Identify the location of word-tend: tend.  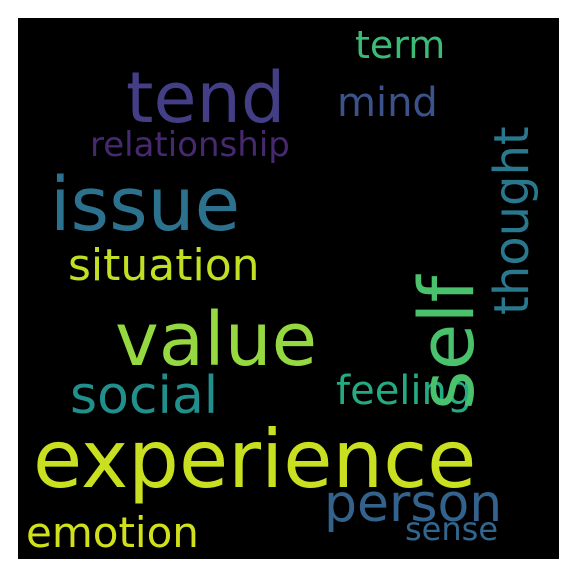
(206, 98).